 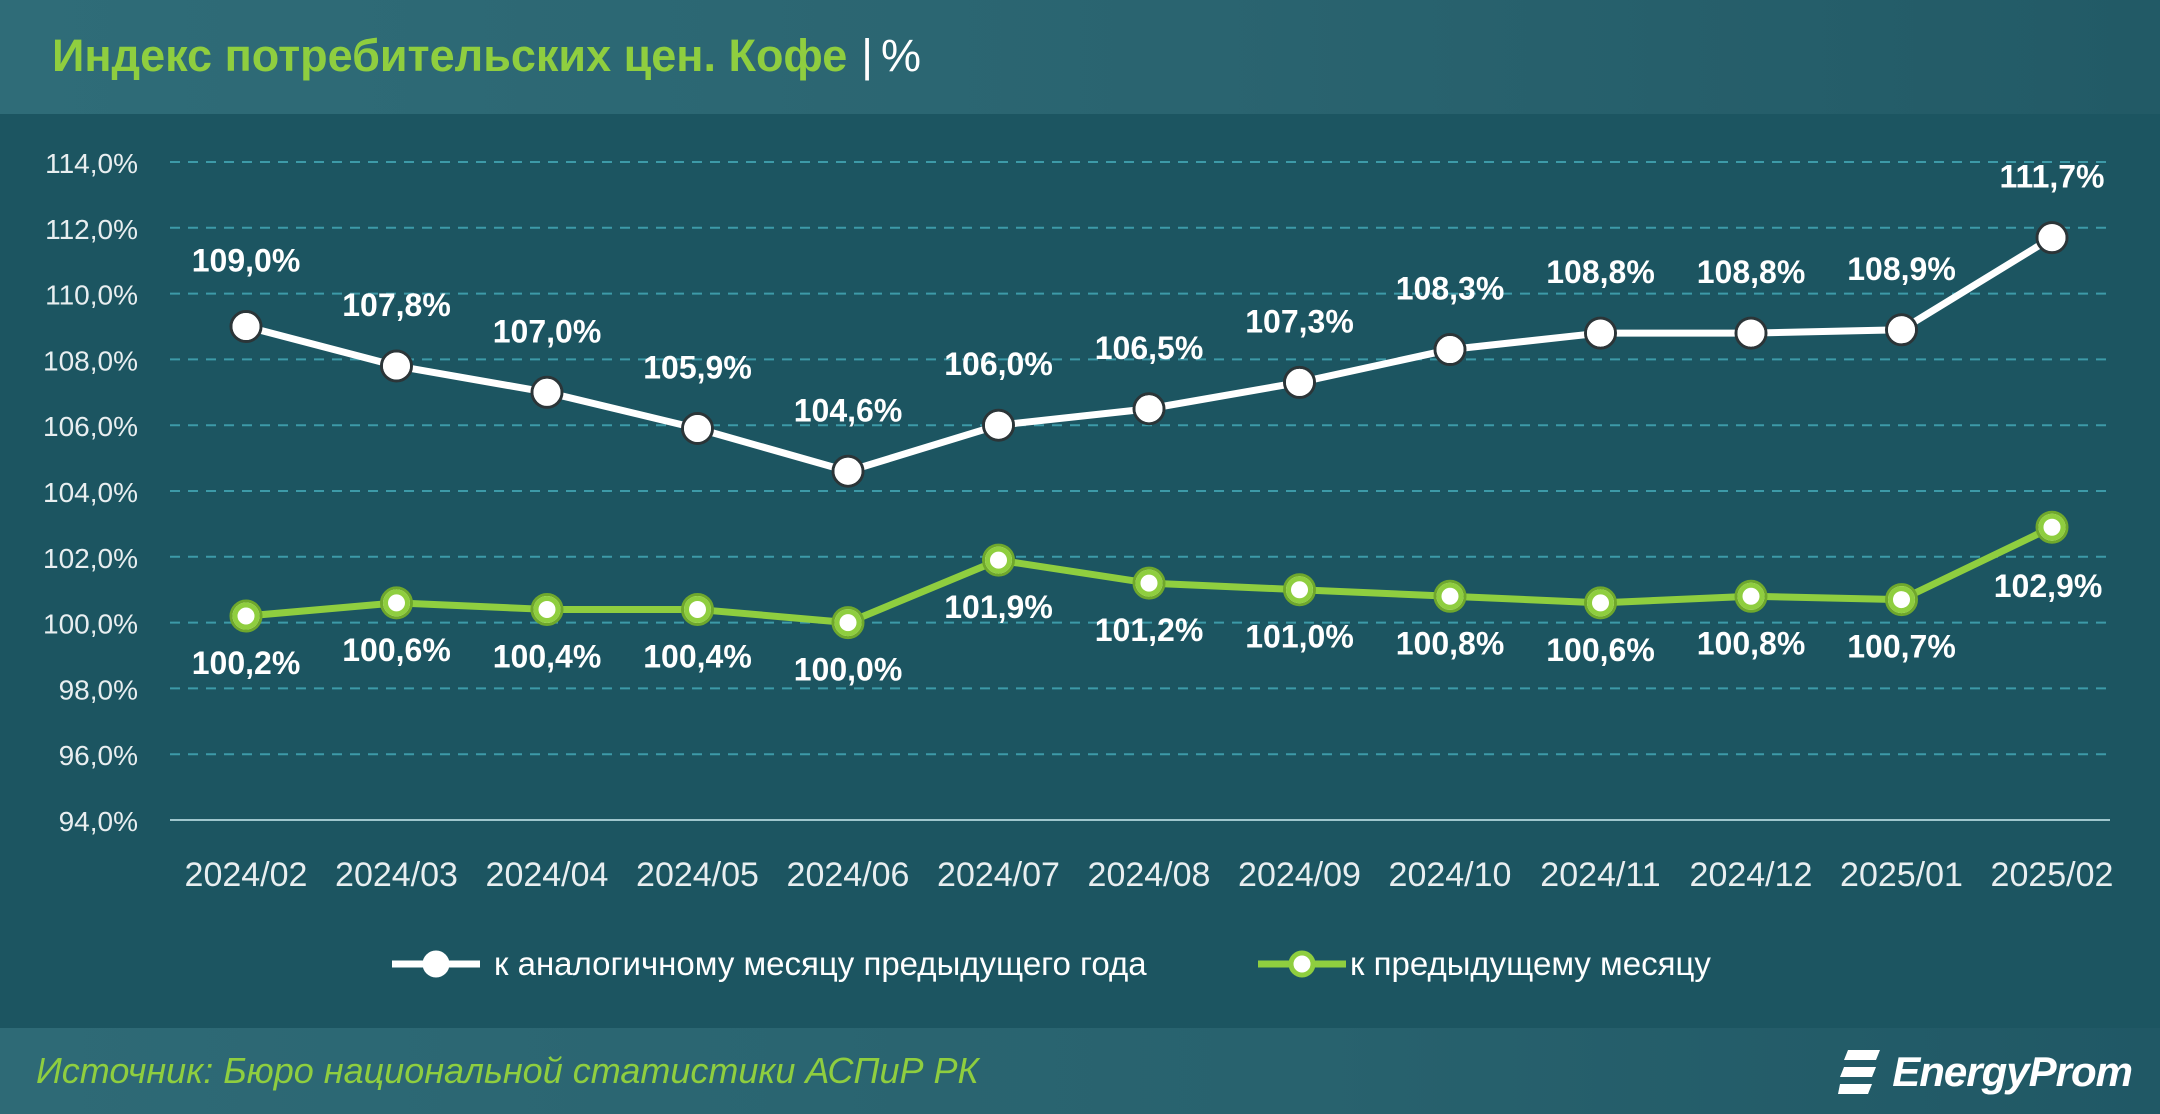 What do you see at coordinates (900, 55) in the screenshot?
I see `chart-unit: %` at bounding box center [900, 55].